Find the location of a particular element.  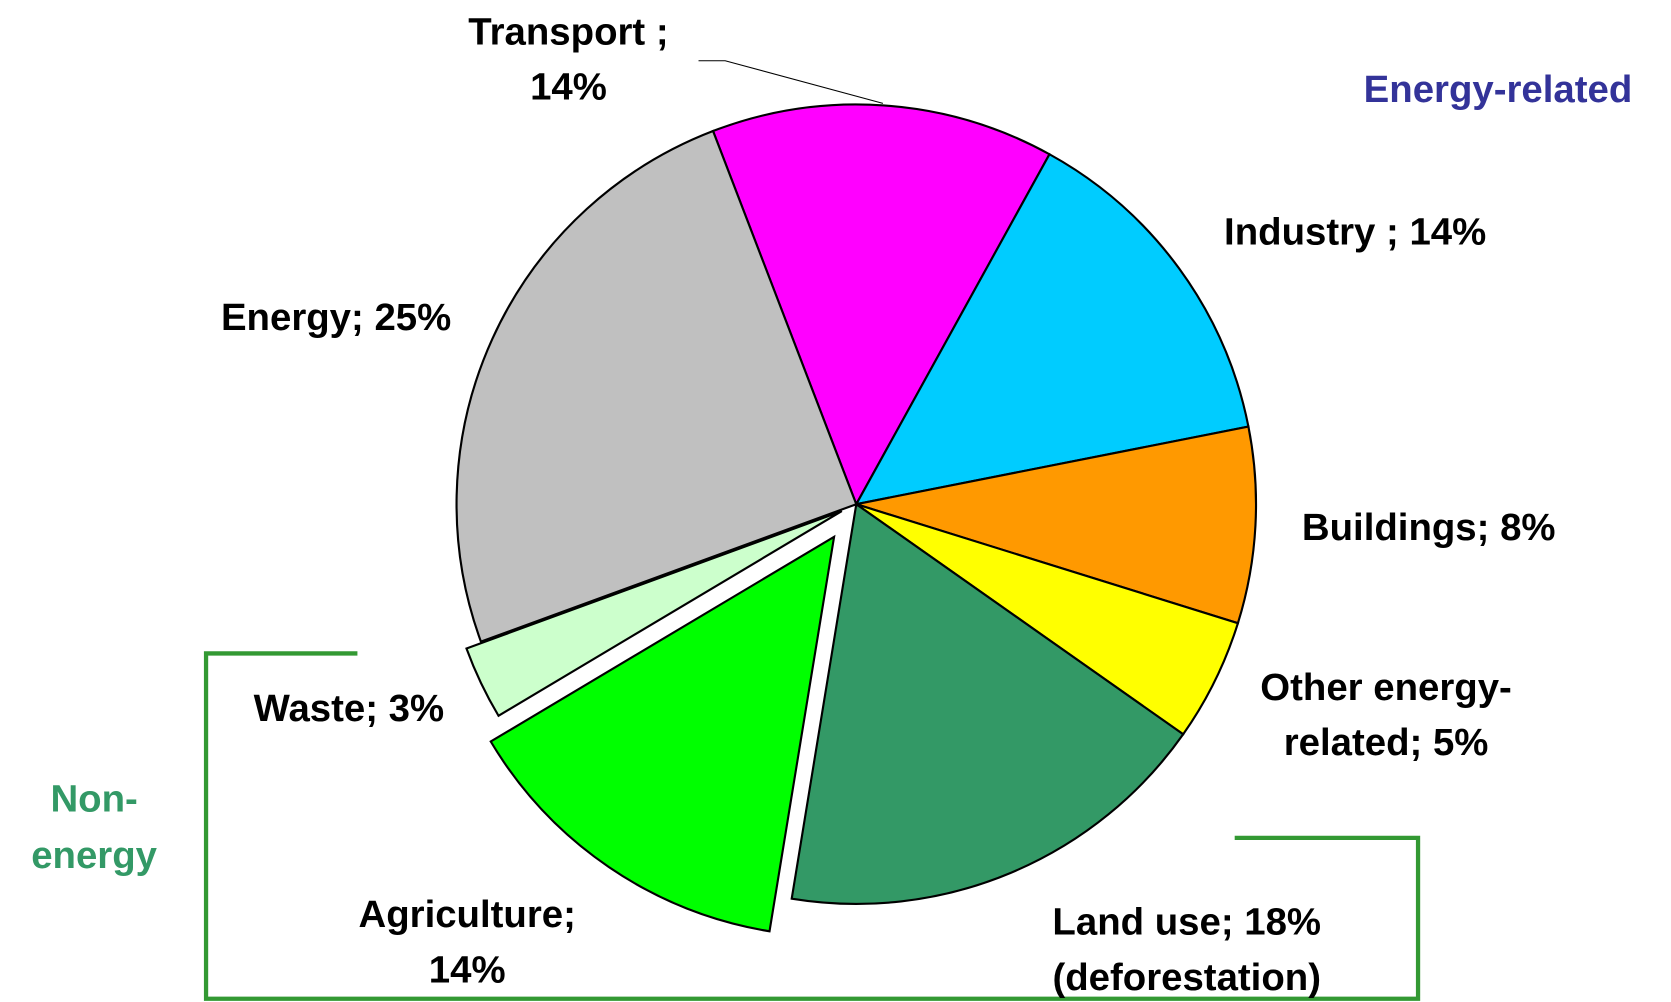

annotation: Energy-related is located at coordinates (1498, 89).